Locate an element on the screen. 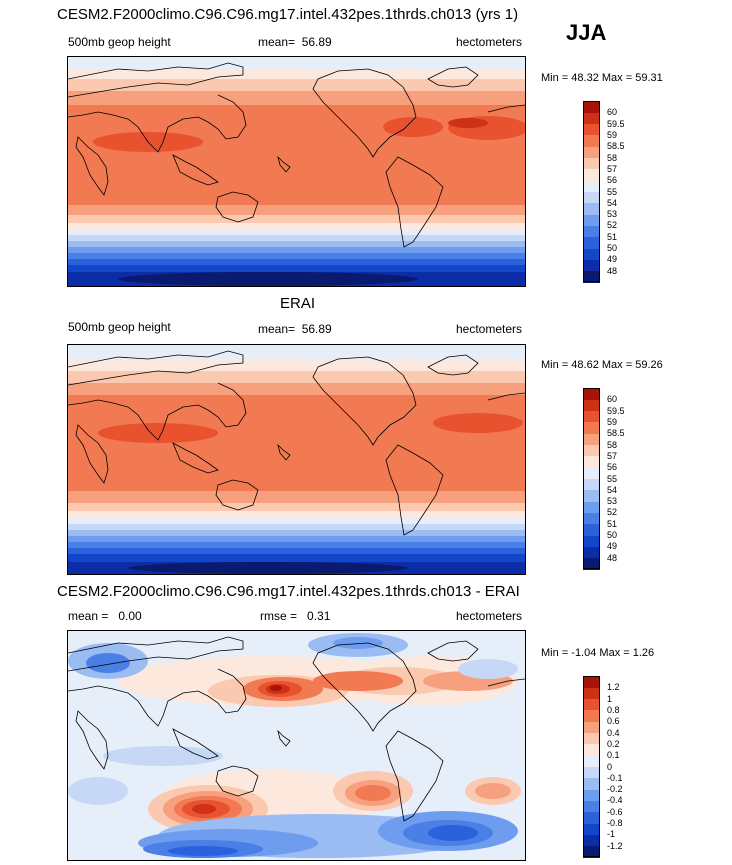 The image size is (732, 865). panel2-title: ERAI is located at coordinates (298, 303).